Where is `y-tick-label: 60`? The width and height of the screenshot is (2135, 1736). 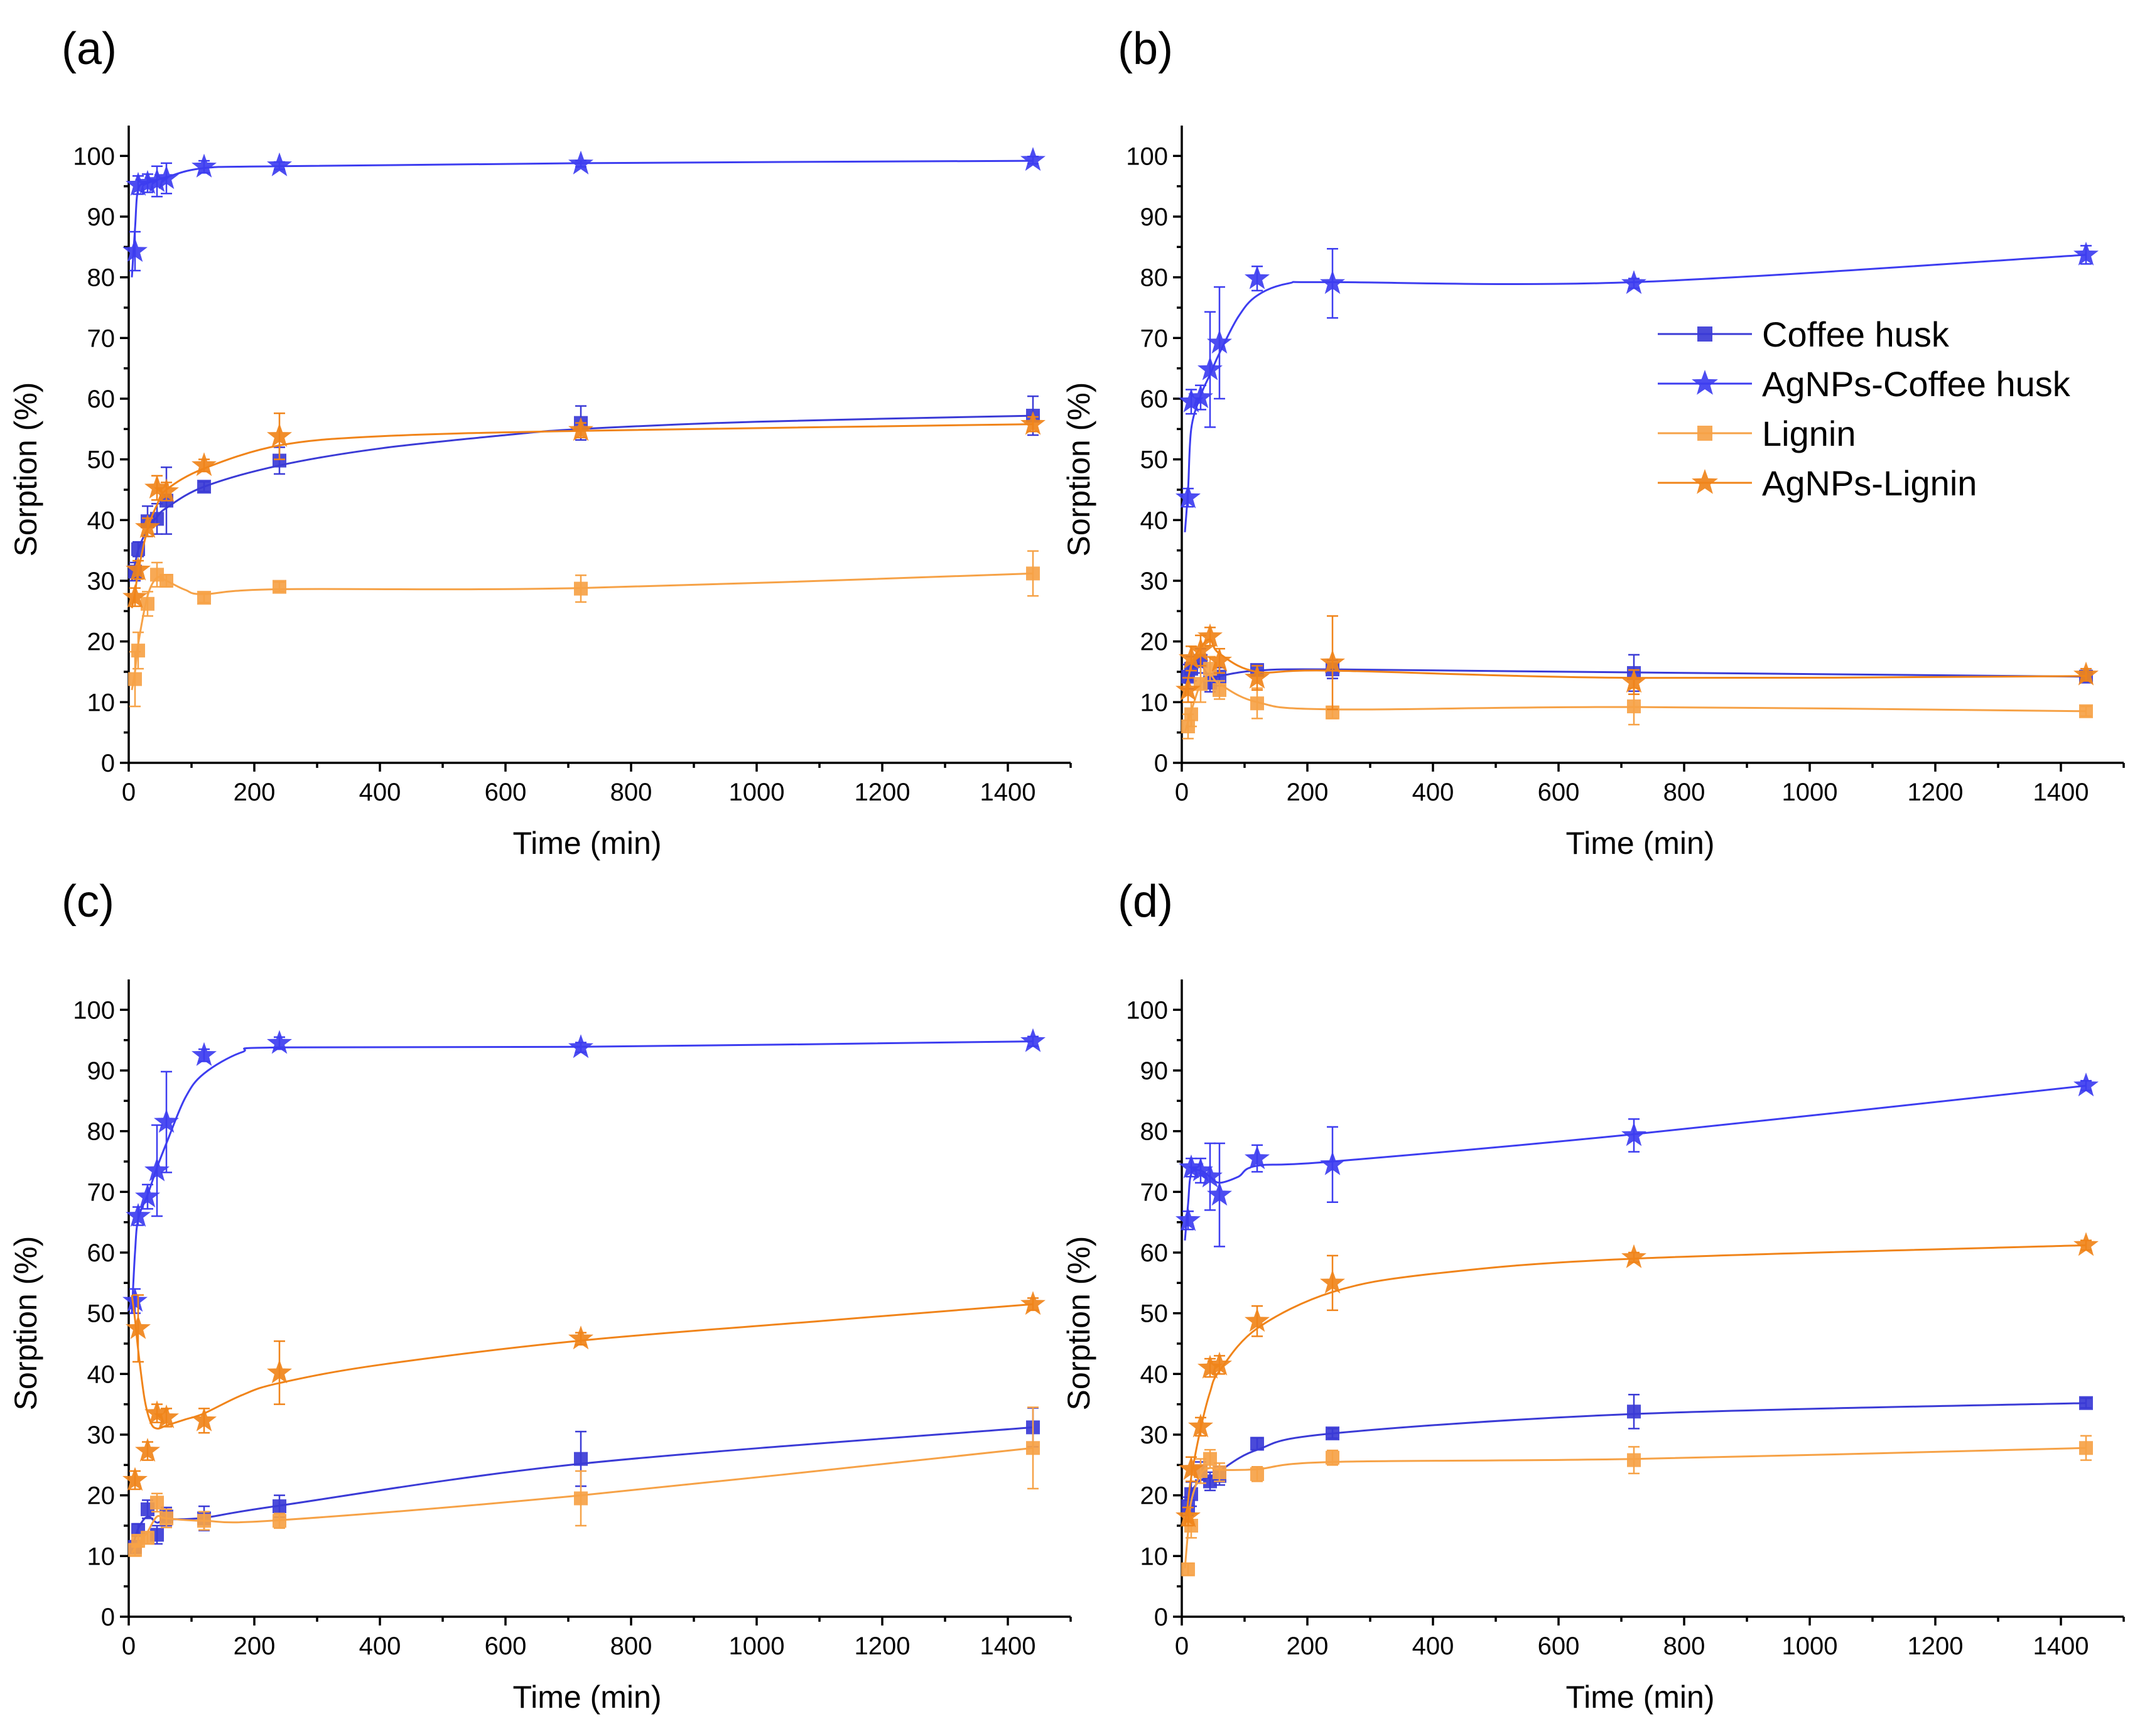 y-tick-label: 60 is located at coordinates (101, 1253).